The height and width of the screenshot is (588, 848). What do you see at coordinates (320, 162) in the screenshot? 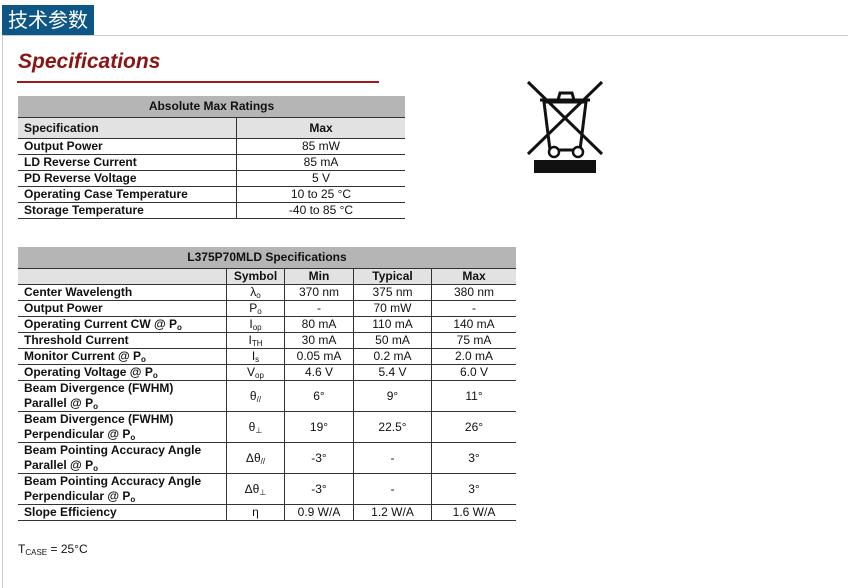
I see `spec-value: 85 mA` at bounding box center [320, 162].